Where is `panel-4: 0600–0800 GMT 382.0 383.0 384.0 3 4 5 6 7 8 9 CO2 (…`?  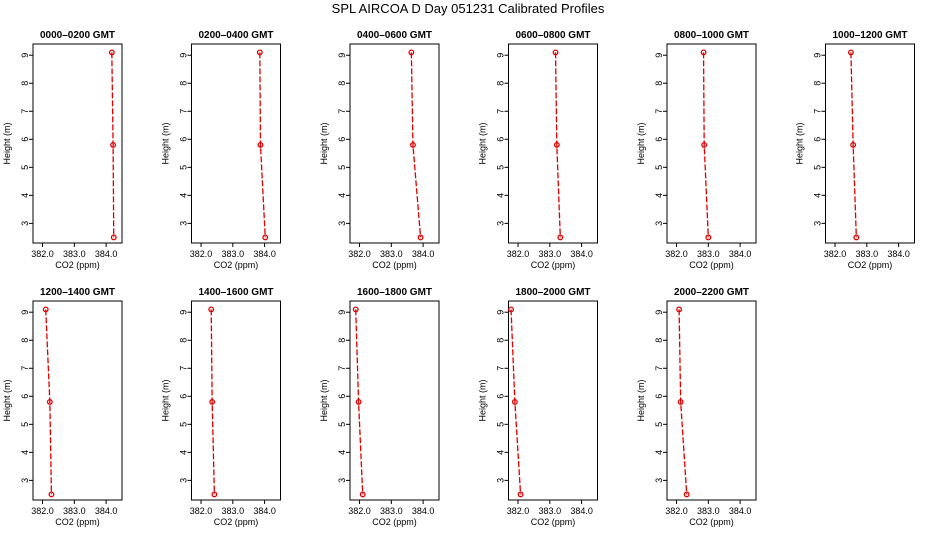 panel-4: 0600–0800 GMT 382.0 383.0 384.0 3 4 5 6 7 8 9 CO2 (… is located at coordinates (538, 150).